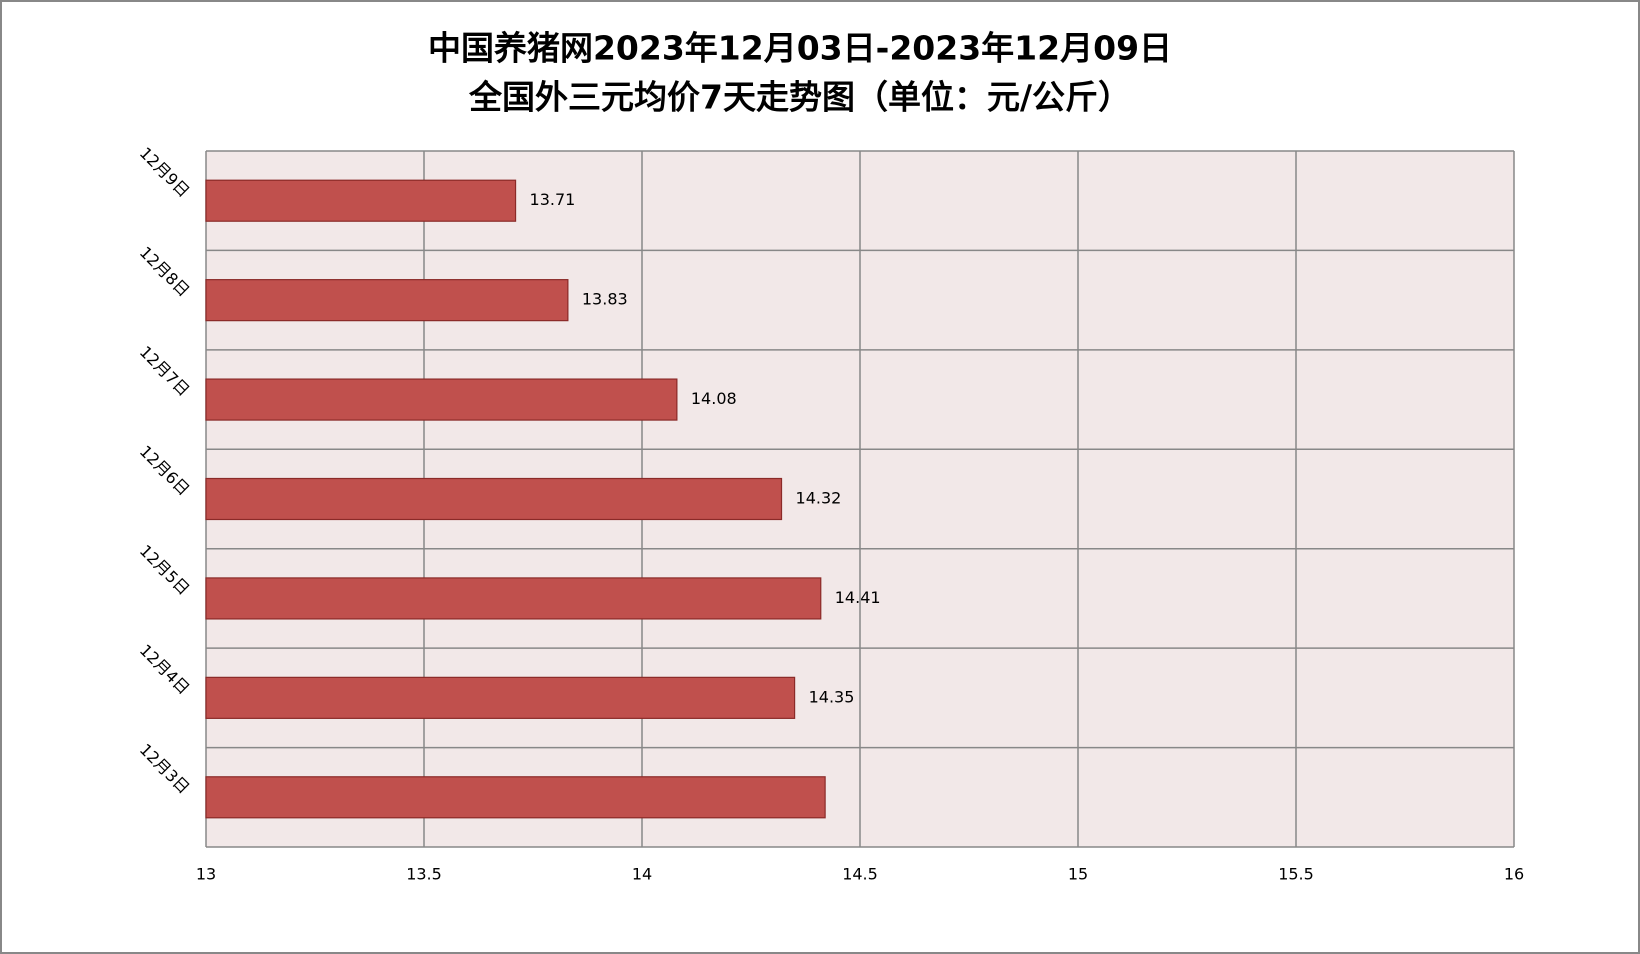 The image size is (1640, 954). I want to click on data-label: 13.83, so click(605, 299).